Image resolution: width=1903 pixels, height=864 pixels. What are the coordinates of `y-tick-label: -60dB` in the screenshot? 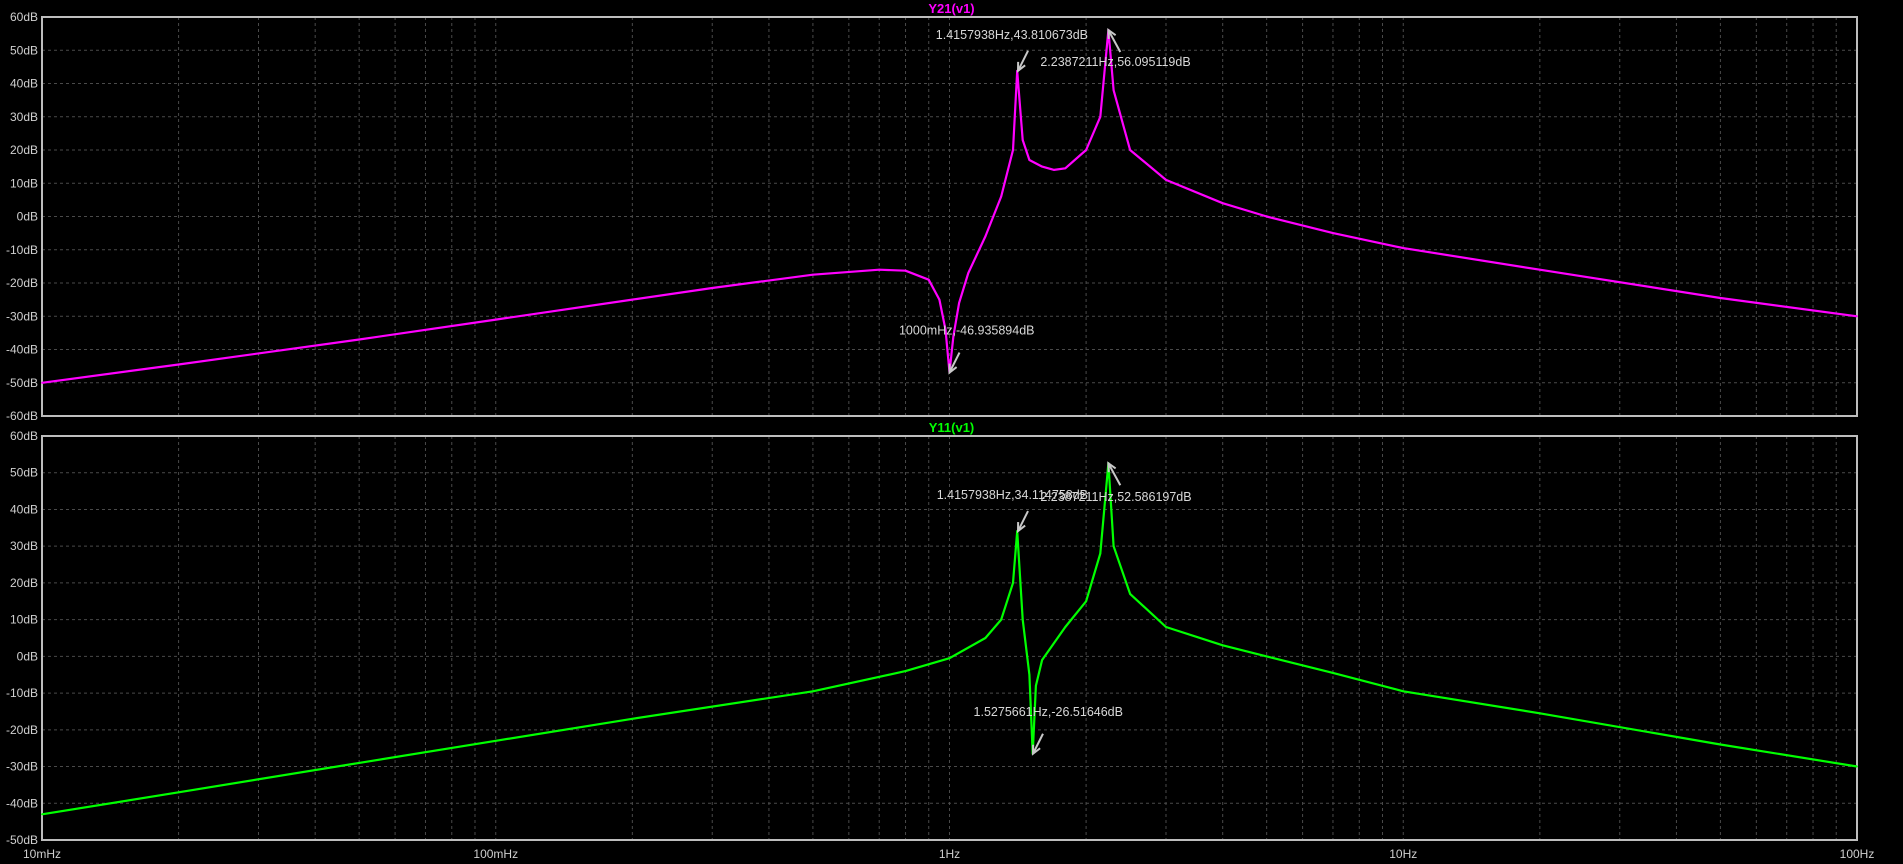 It's located at (22, 416).